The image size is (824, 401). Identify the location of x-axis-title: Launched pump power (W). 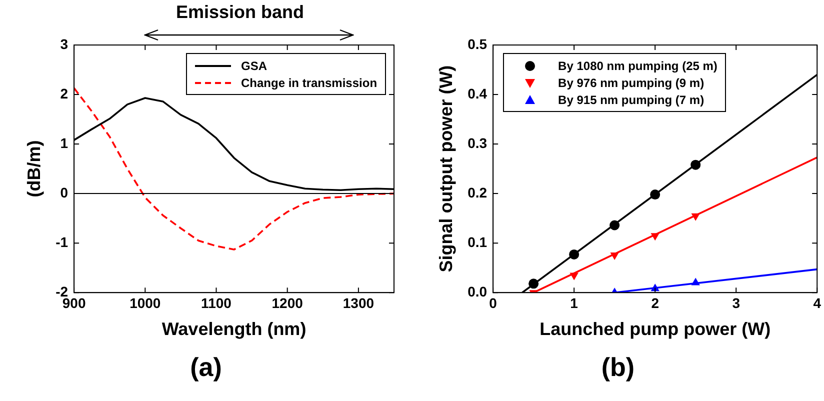
(655, 329).